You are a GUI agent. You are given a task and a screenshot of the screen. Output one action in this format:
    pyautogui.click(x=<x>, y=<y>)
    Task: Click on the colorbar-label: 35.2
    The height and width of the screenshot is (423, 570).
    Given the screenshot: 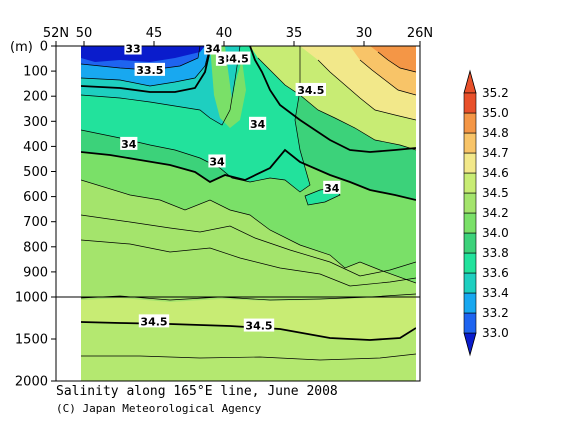 What is the action you would take?
    pyautogui.click(x=495, y=93)
    